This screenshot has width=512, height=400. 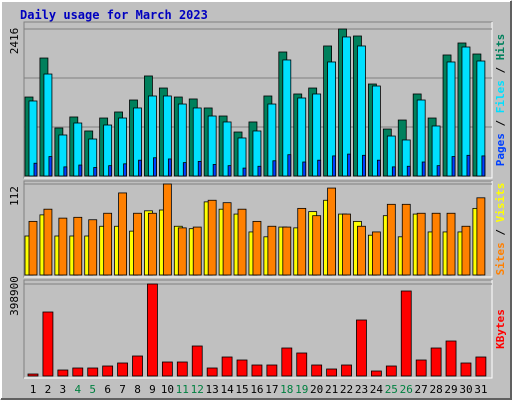 I want to click on x-tick-label: 9, so click(x=152, y=389).